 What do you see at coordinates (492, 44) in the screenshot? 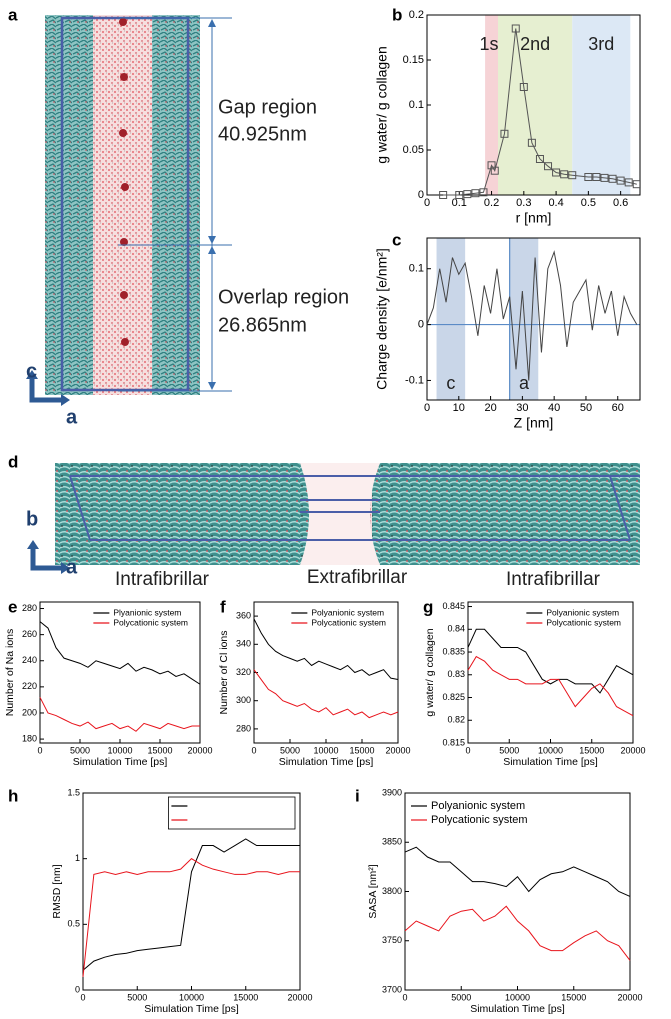
I see `band-label: 1st` at bounding box center [492, 44].